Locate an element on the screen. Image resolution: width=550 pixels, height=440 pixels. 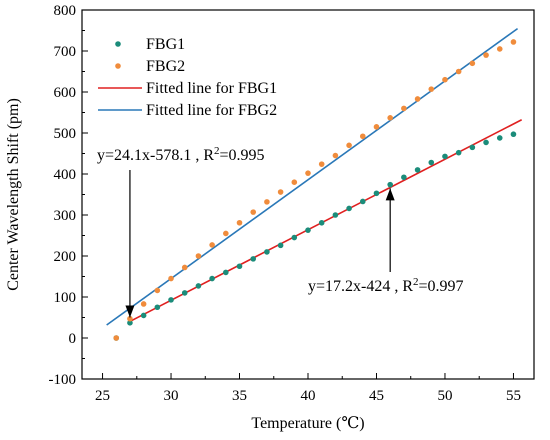
x-tick-label: 40 is located at coordinates (308, 396).